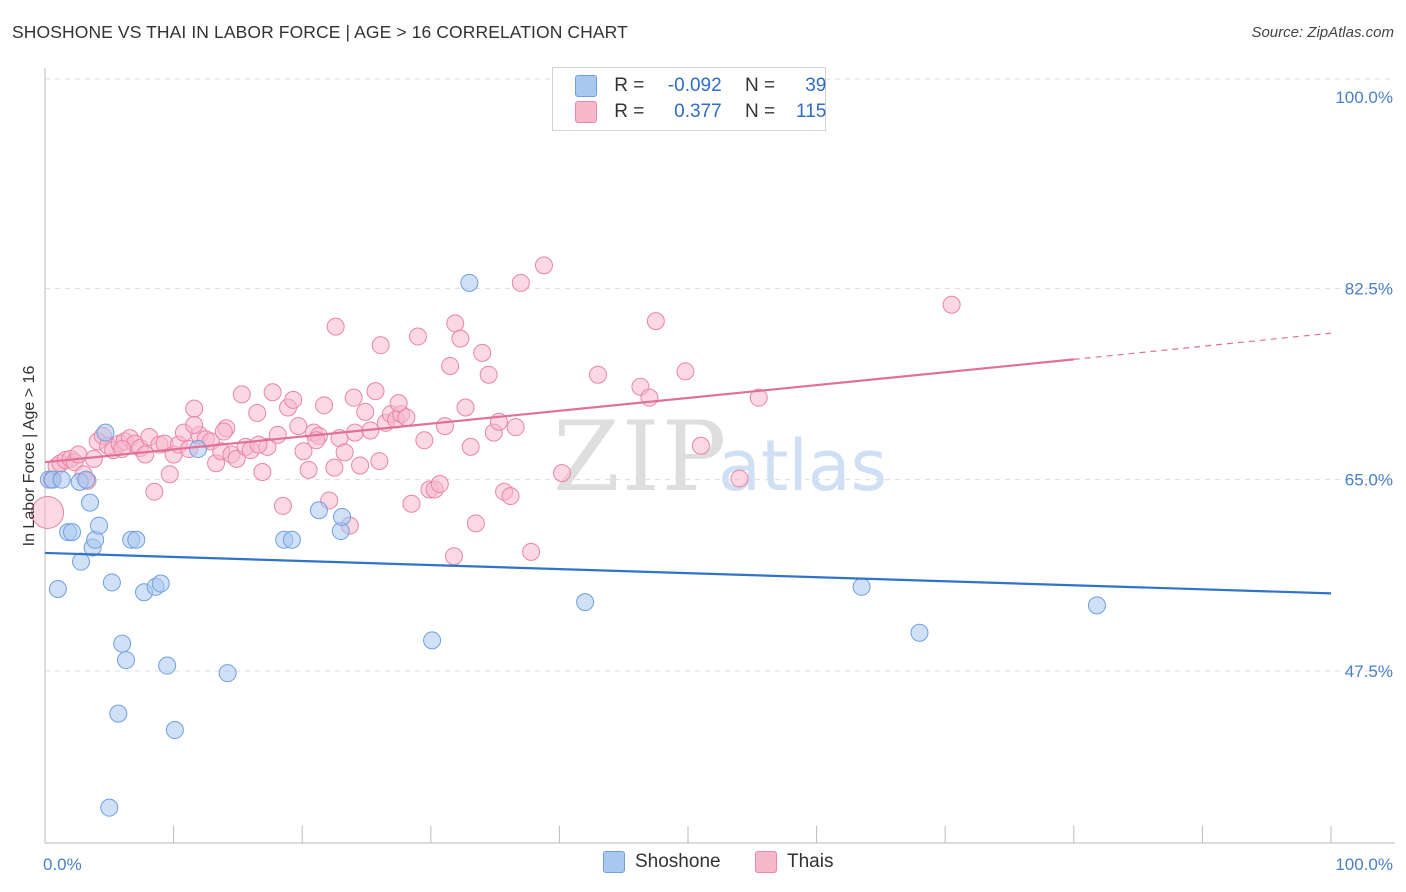 The width and height of the screenshot is (1406, 892). I want to click on y-tick-labels: 47.5% 65.0% 82.5% 100.0%, so click(1364, 384).